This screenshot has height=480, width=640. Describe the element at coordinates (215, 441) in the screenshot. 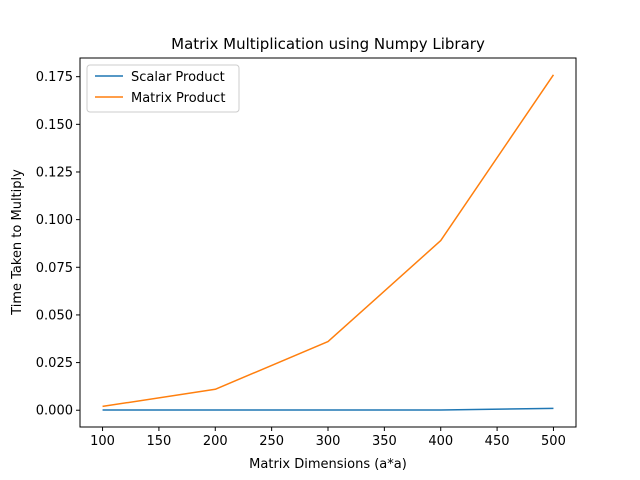

I see `x-tick-label: 200` at that location.